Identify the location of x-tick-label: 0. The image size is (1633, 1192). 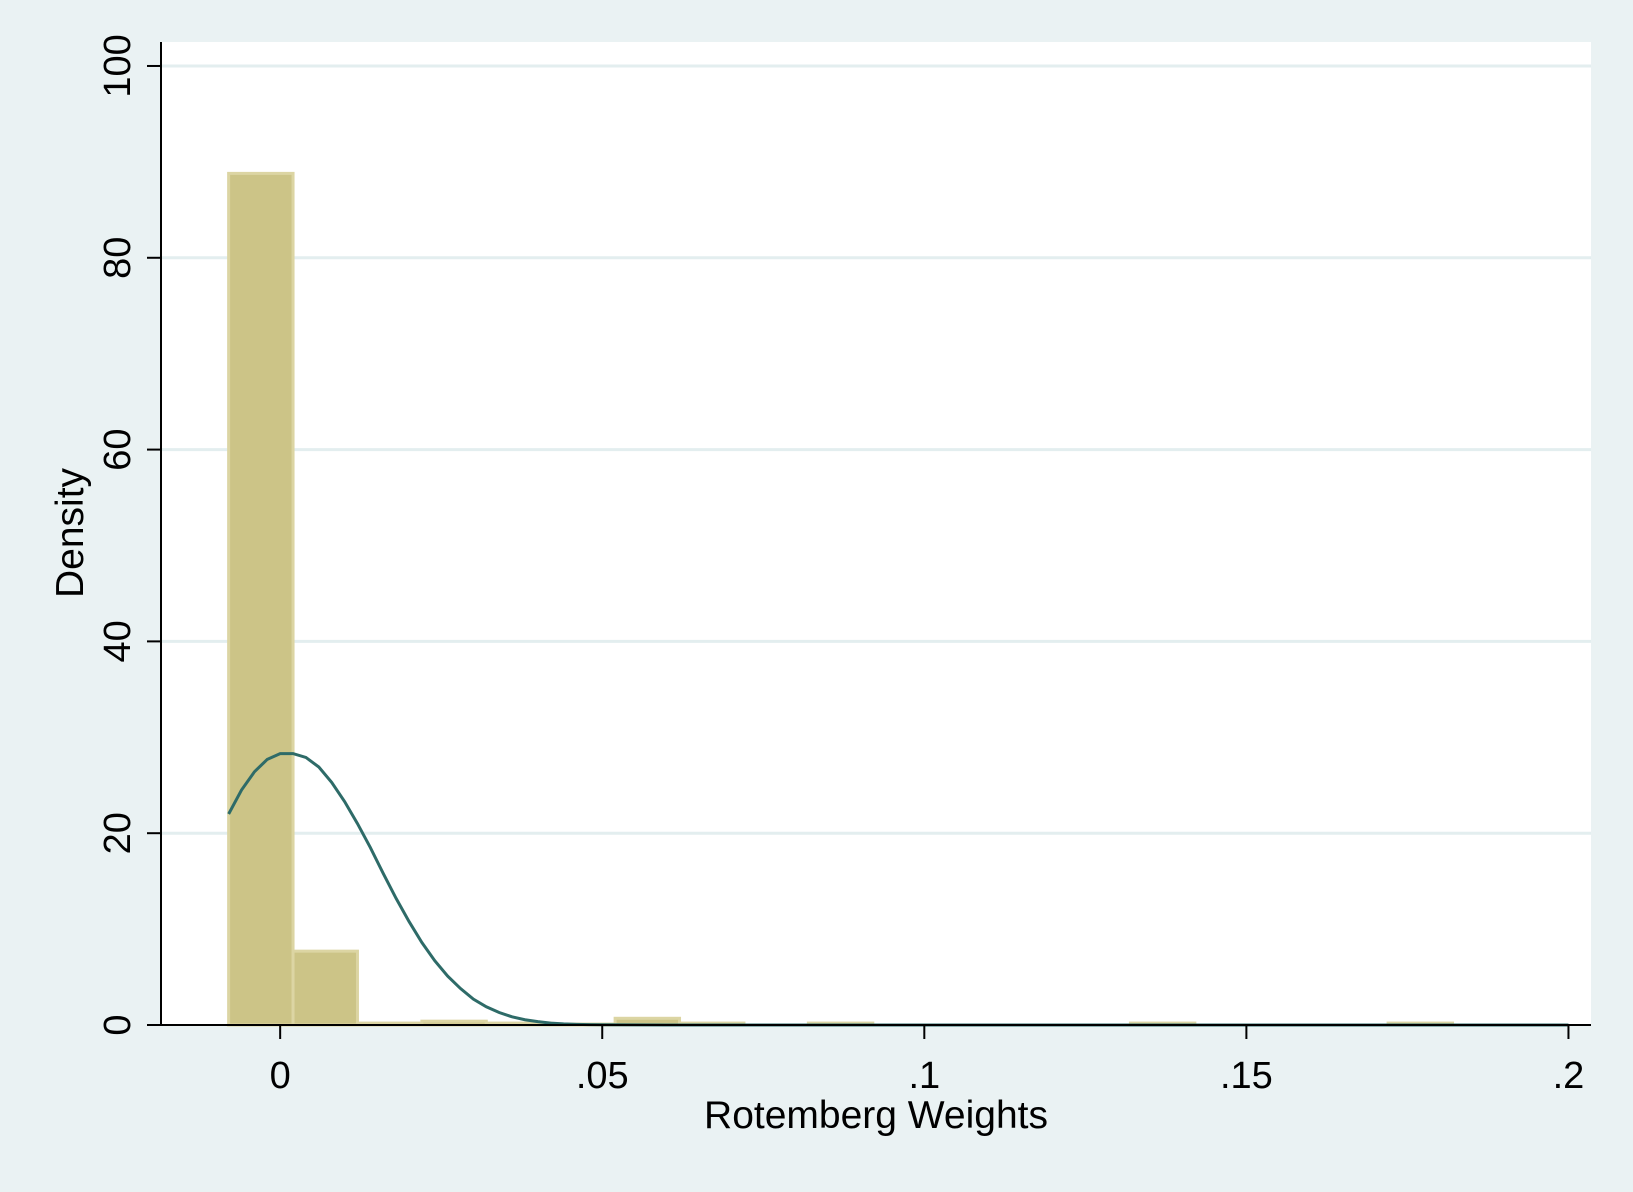
(280, 1076).